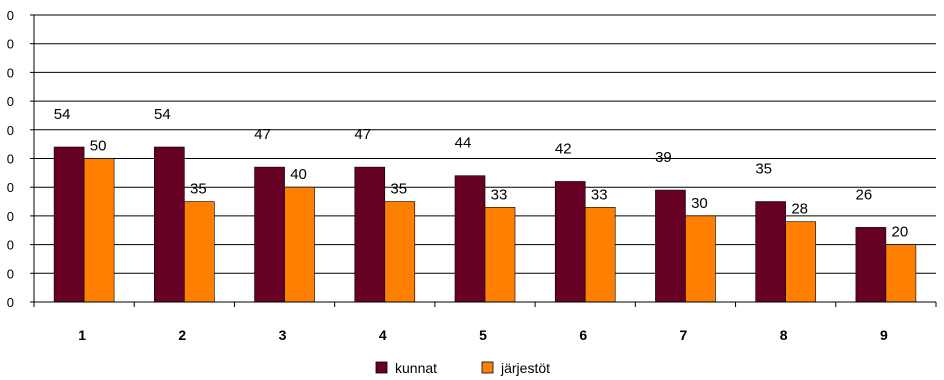  What do you see at coordinates (416, 368) in the screenshot?
I see `legend-label: kunnat` at bounding box center [416, 368].